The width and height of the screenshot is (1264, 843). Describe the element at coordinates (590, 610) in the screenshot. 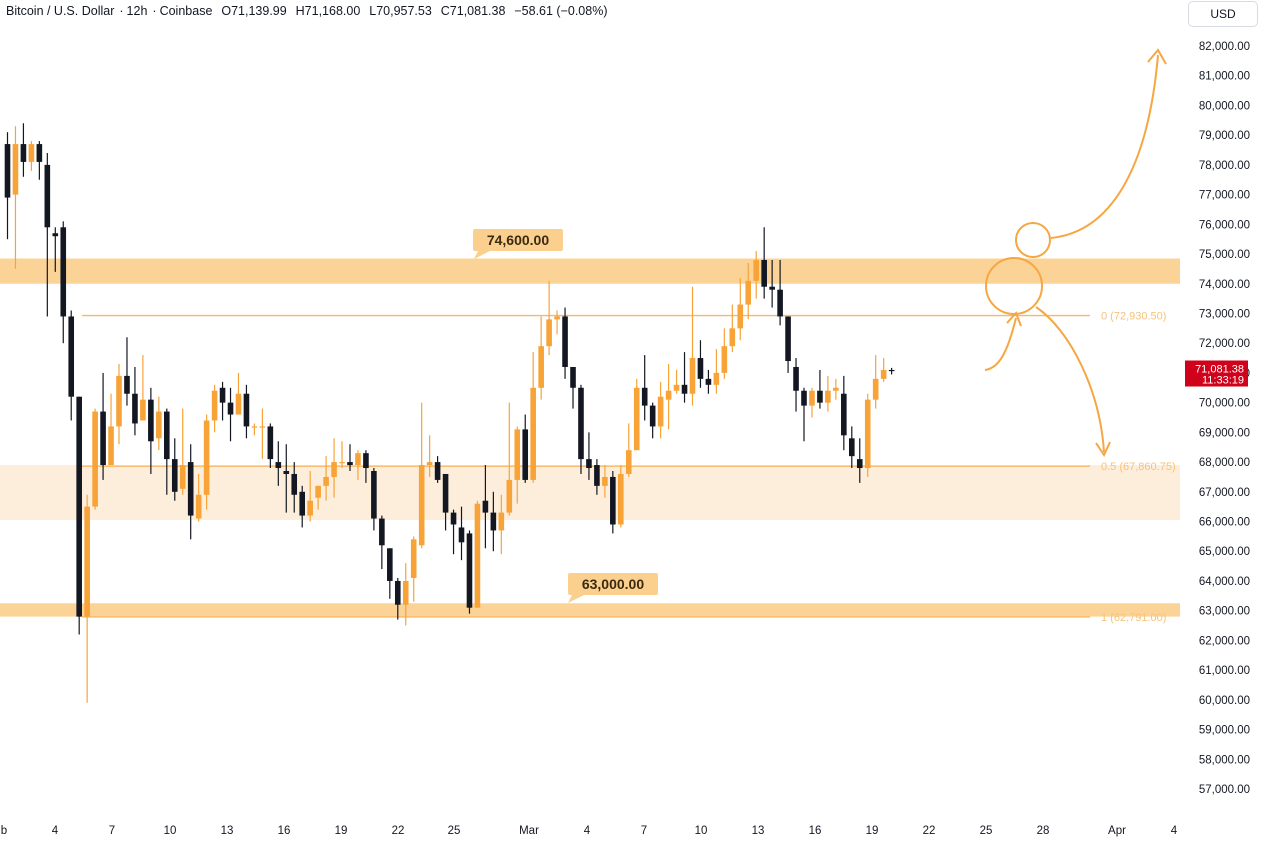

I see `support-zone` at that location.